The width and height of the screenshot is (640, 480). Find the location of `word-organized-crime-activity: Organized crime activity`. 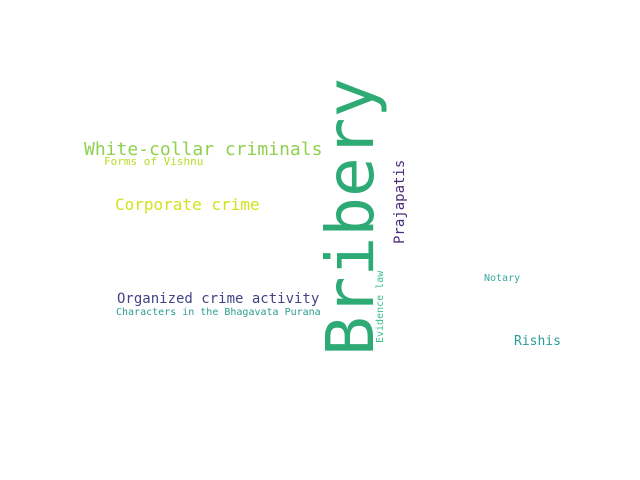

word-organized-crime-activity: Organized crime activity is located at coordinates (218, 299).